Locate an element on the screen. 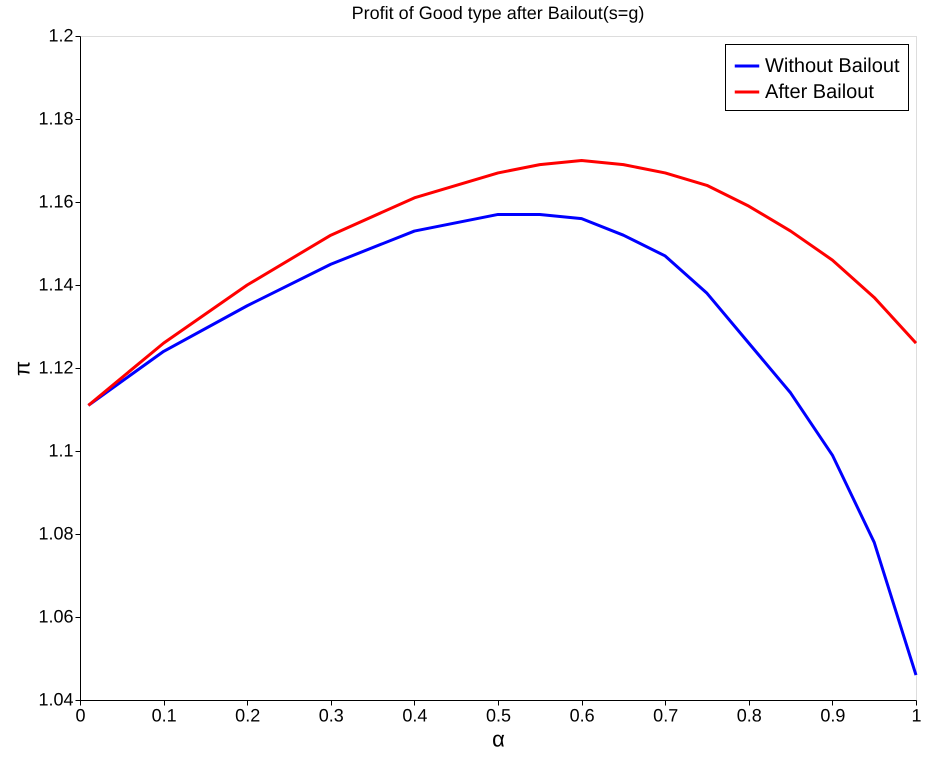  x-tick-label: 0.4 is located at coordinates (415, 716).